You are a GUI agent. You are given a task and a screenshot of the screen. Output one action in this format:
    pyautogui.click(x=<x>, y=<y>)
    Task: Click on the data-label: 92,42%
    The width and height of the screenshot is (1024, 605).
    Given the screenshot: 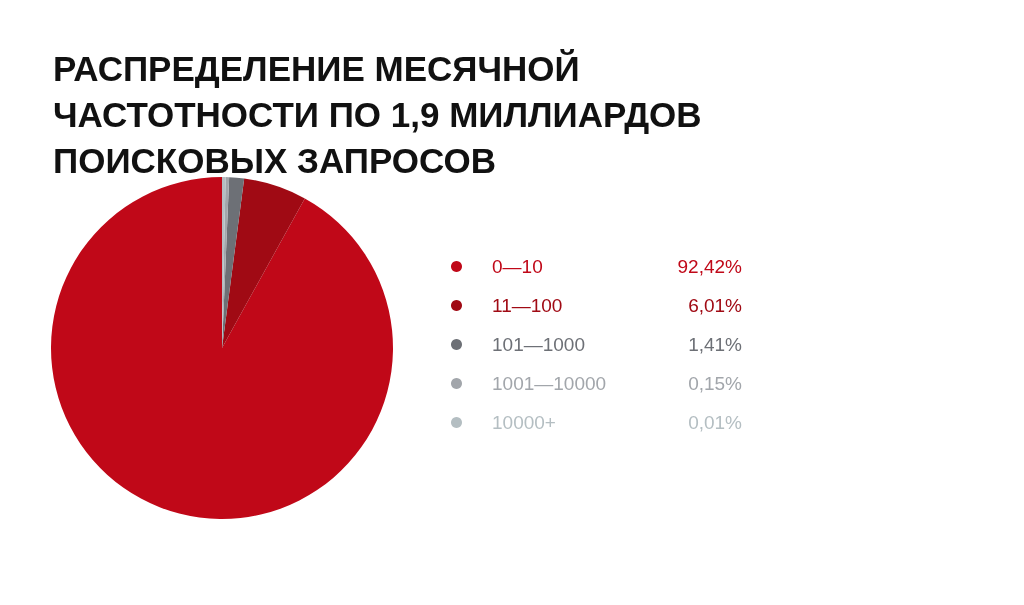 What is the action you would take?
    pyautogui.click(x=710, y=266)
    